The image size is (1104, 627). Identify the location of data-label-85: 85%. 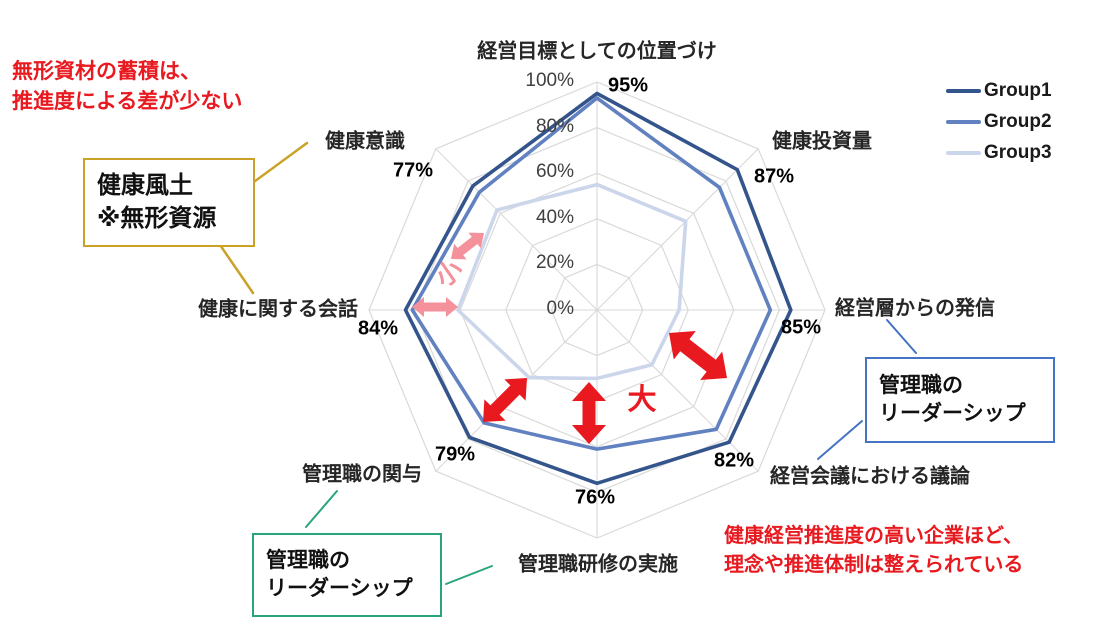
(801, 327).